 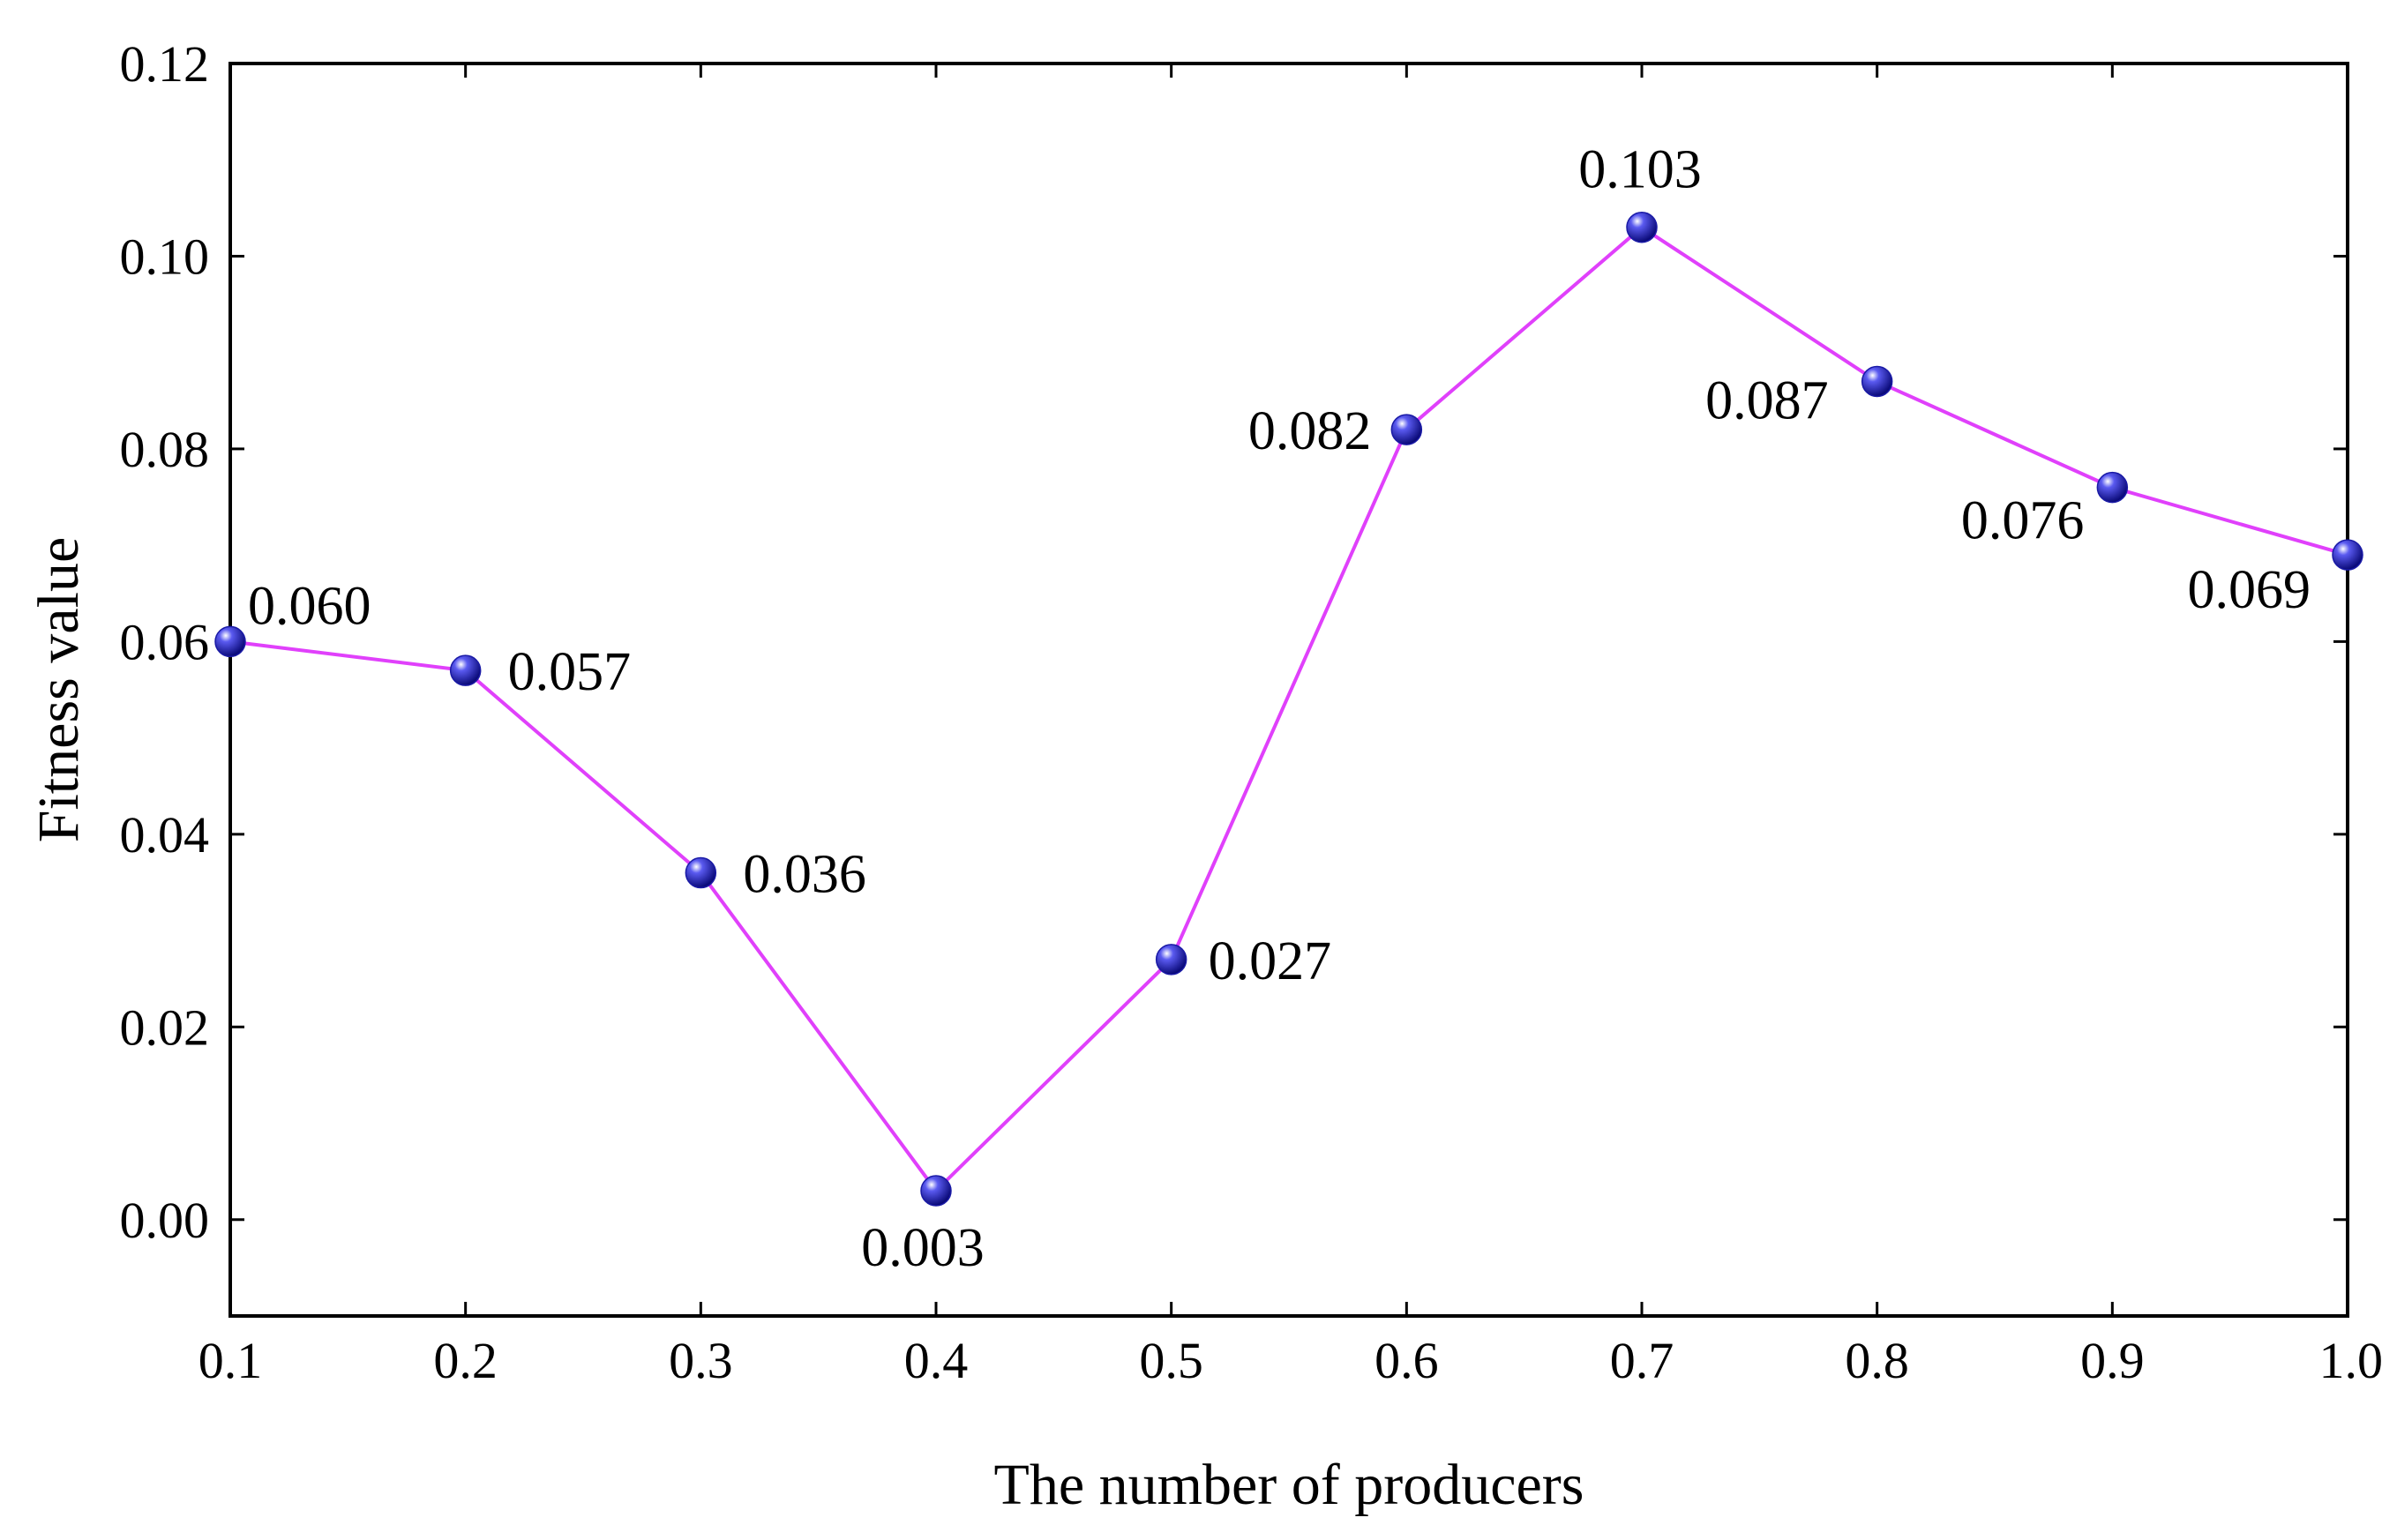 I want to click on data-label: 0.060, so click(x=309, y=606).